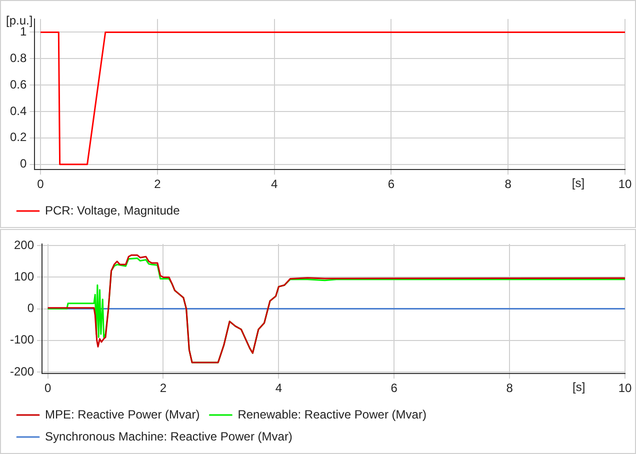 This screenshot has width=636, height=454. What do you see at coordinates (112, 210) in the screenshot?
I see `legend-label: PCR: Voltage, Magnitude` at bounding box center [112, 210].